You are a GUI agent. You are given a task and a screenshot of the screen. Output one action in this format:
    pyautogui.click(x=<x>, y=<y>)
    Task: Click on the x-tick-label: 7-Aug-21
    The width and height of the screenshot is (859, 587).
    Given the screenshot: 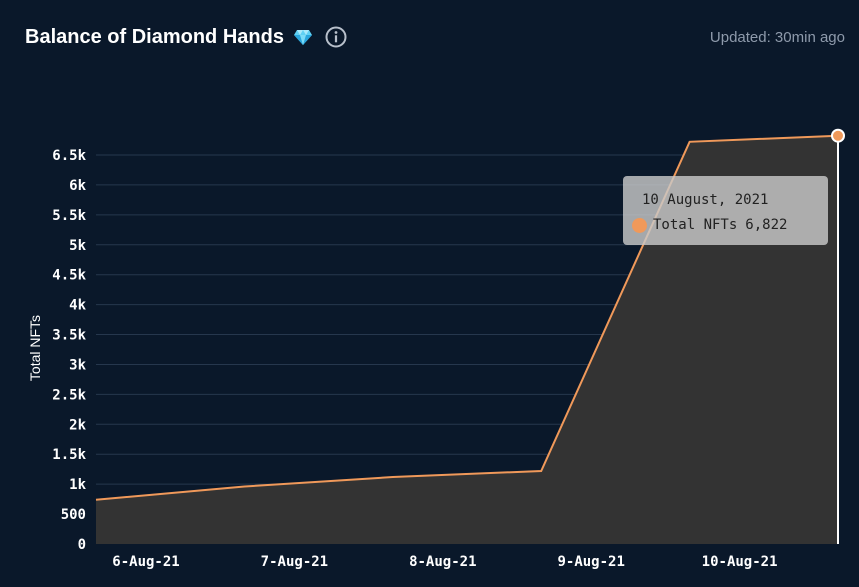 What is the action you would take?
    pyautogui.click(x=294, y=562)
    